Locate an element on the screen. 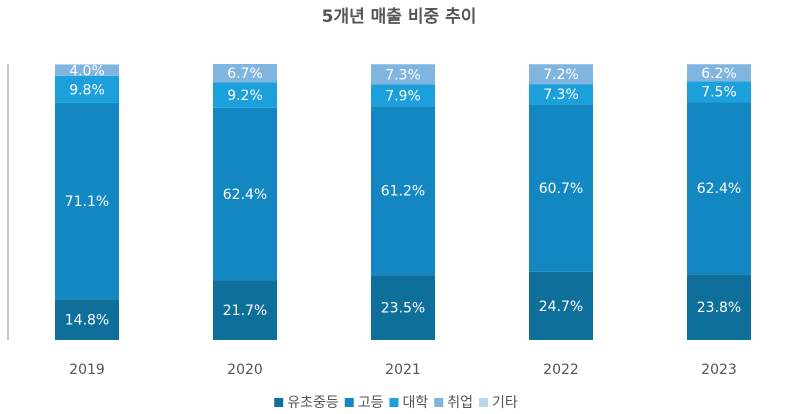 The image size is (798, 414). x-tick-label: 2019 is located at coordinates (87, 370).